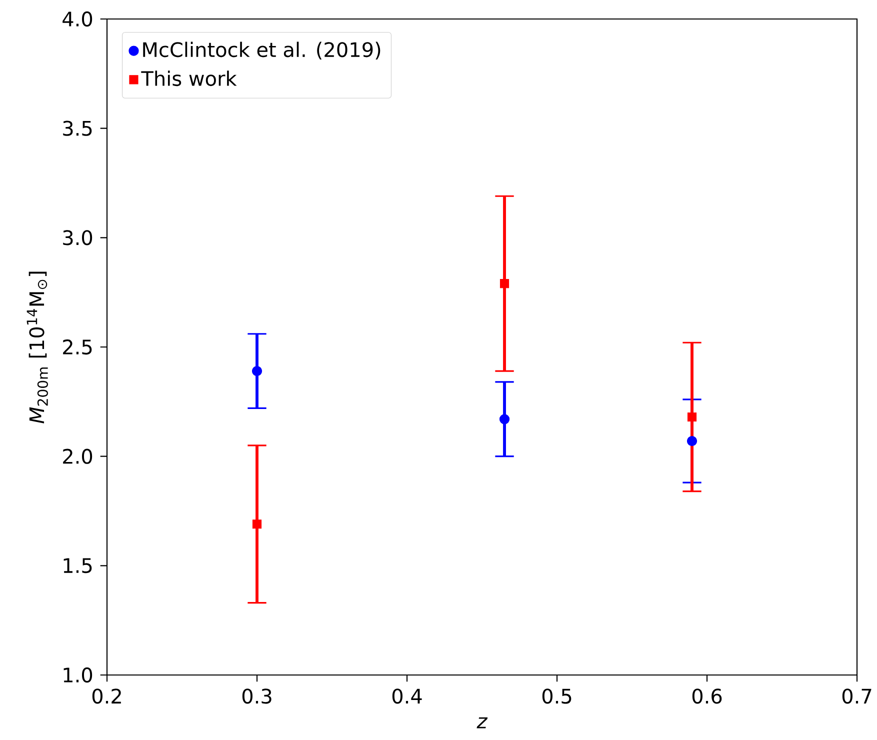  I want to click on y-tick-label: 3.5, so click(77, 128).